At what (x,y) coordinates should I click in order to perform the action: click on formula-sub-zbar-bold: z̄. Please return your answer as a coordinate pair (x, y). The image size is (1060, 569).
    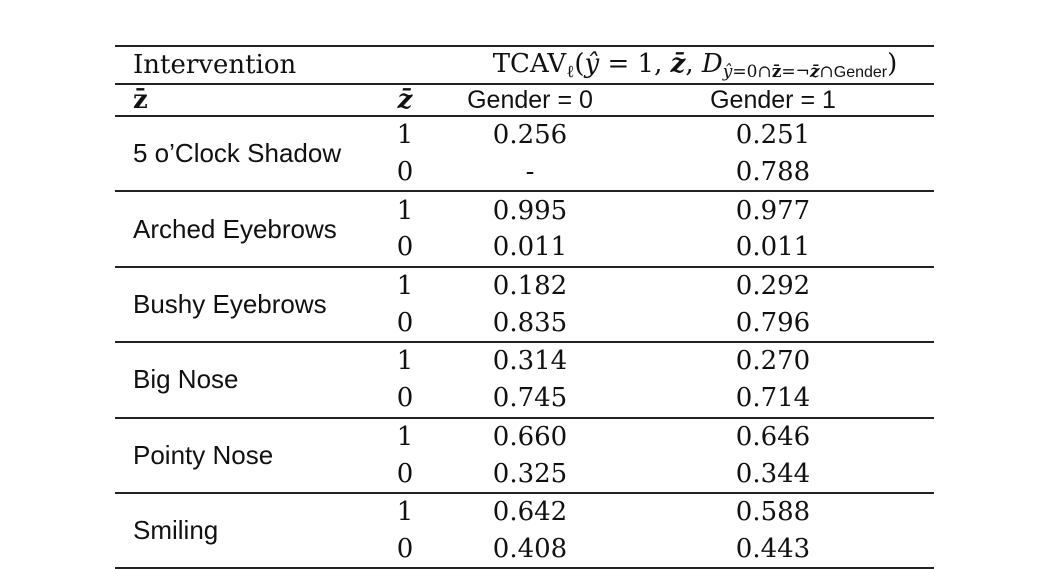
    Looking at the image, I should click on (776, 71).